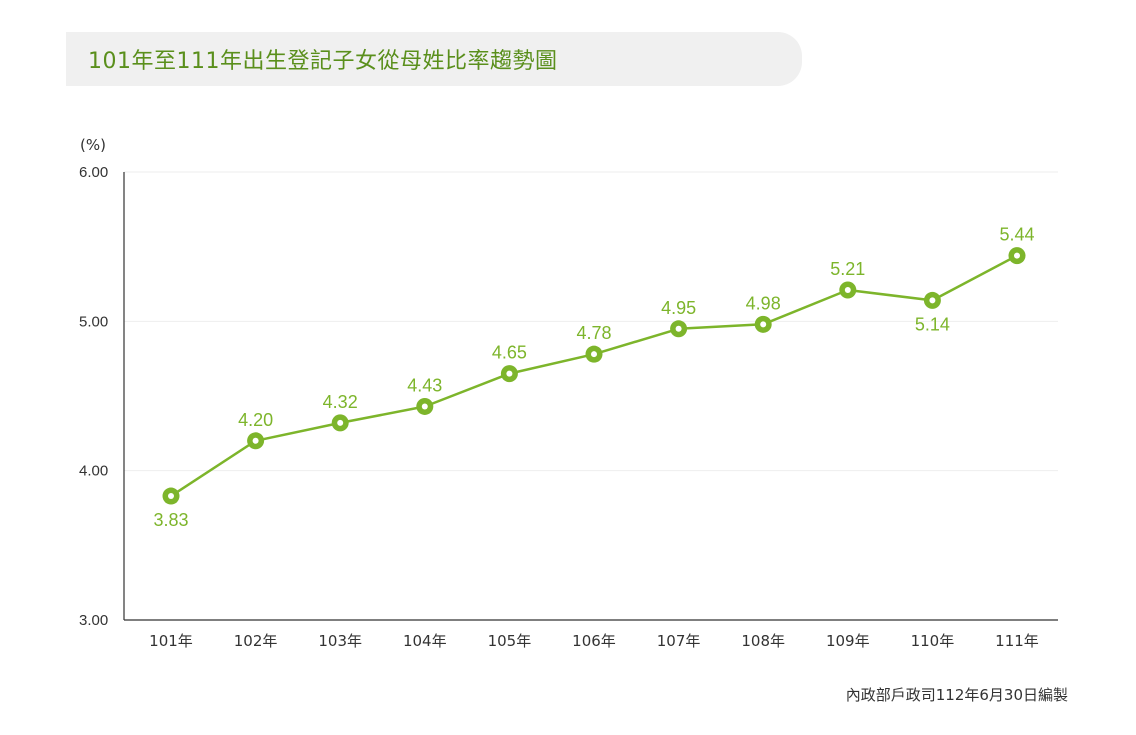 Image resolution: width=1136 pixels, height=735 pixels. I want to click on data-label: 4.32, so click(340, 402).